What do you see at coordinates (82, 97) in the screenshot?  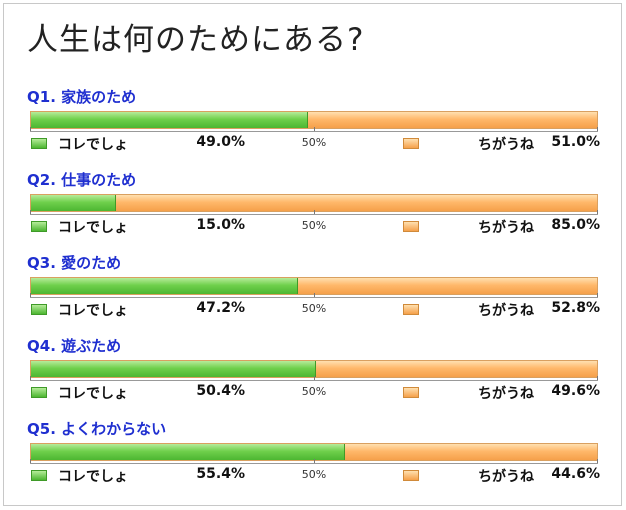 I see `question-label: Q1. 家族のため` at bounding box center [82, 97].